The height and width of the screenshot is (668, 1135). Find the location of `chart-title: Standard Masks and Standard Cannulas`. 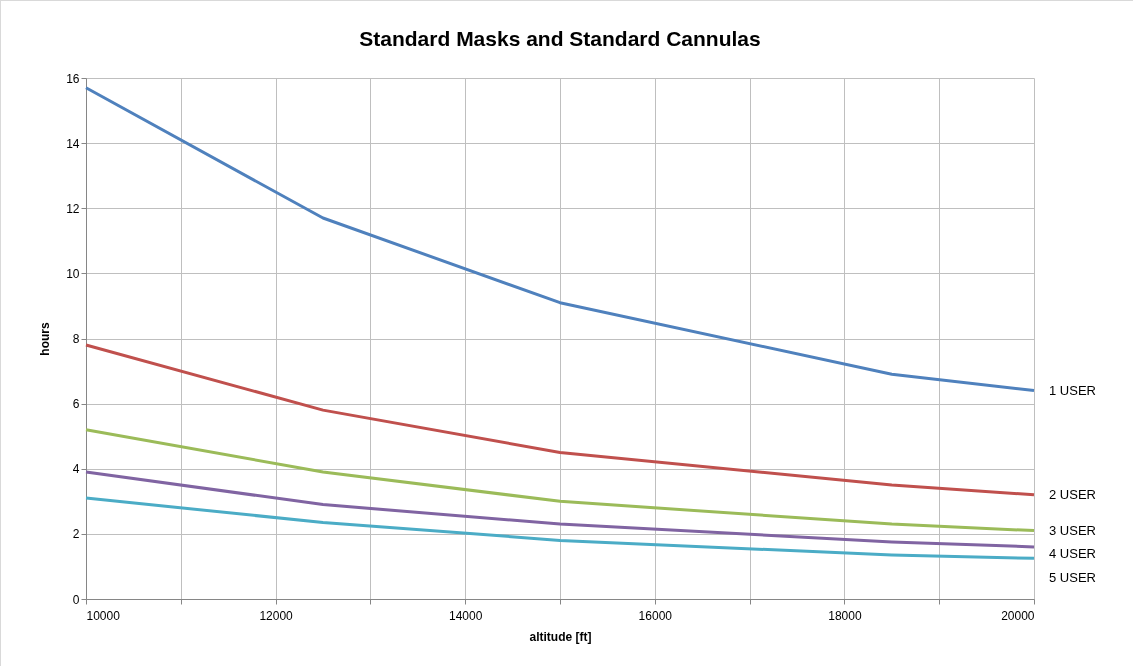

chart-title: Standard Masks and Standard Cannulas is located at coordinates (560, 38).